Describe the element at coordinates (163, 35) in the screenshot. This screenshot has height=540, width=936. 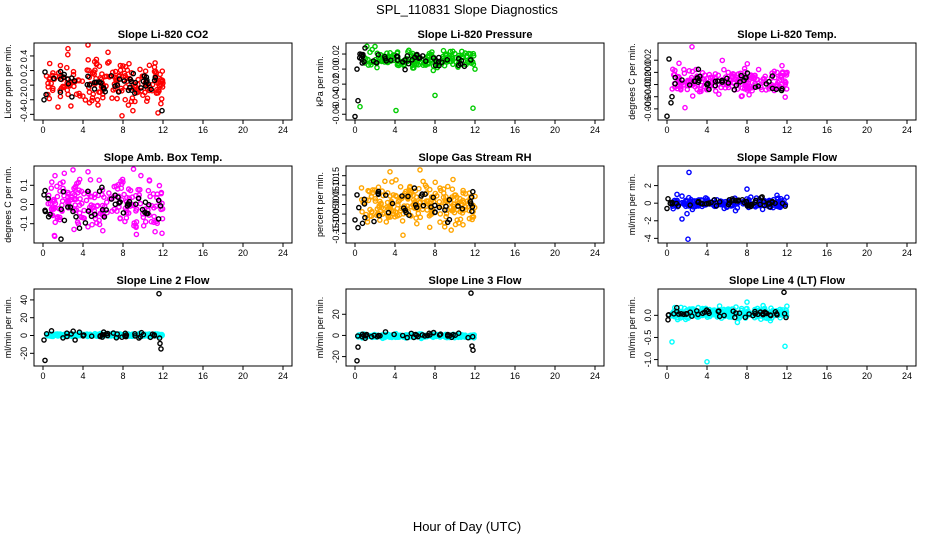
I see `chart-title: Slope Li-820 CO2` at that location.